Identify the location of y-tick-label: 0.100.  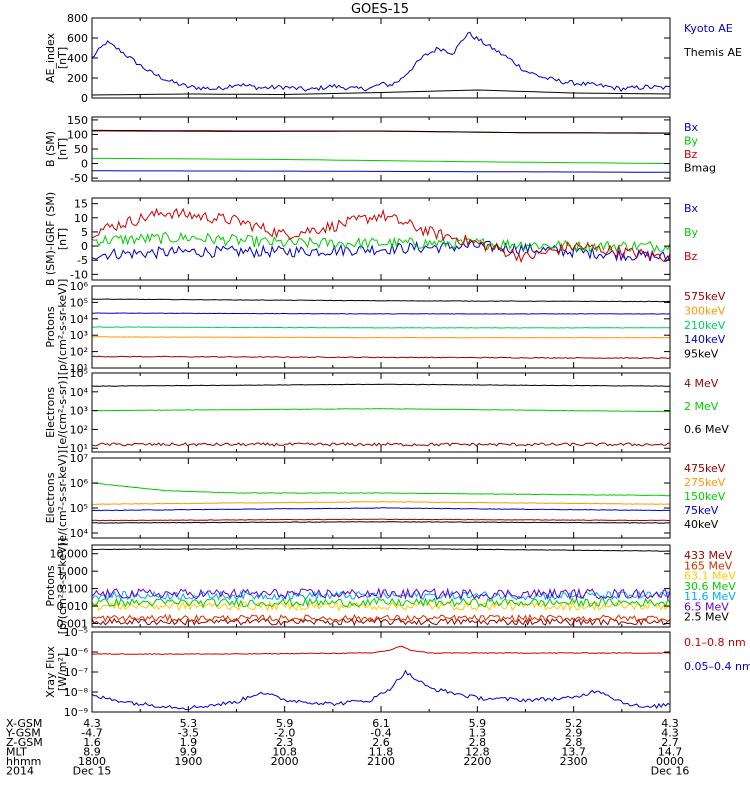
(73, 589).